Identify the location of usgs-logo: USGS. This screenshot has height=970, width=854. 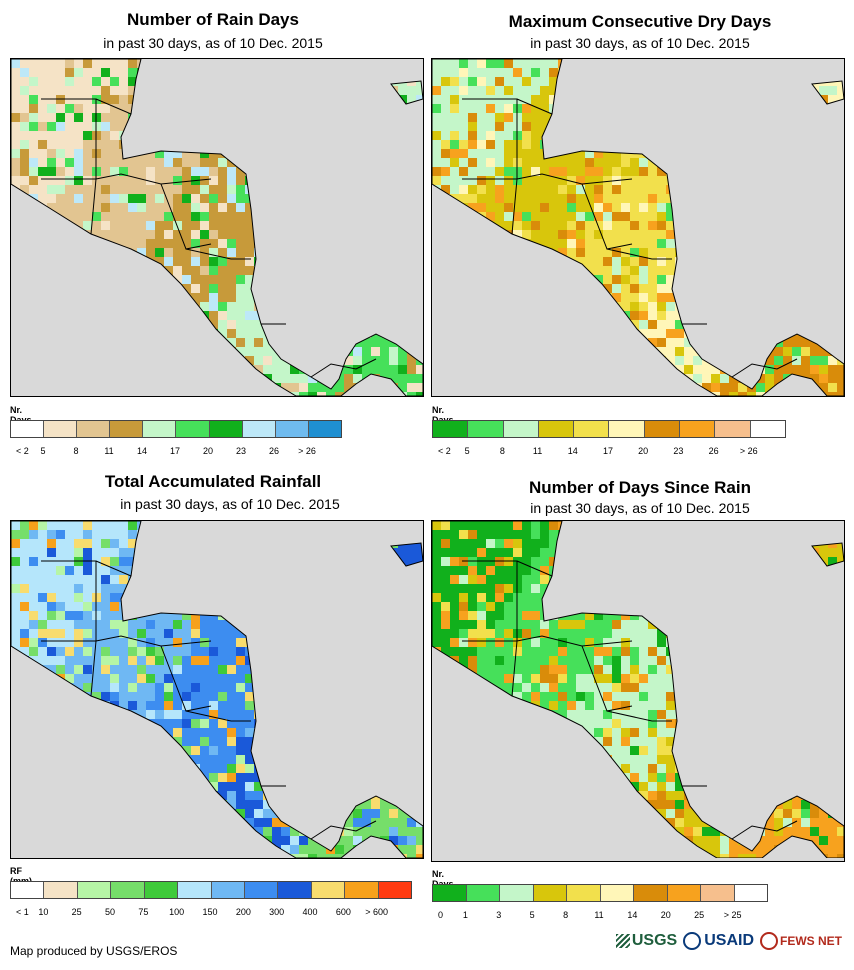
(646, 941).